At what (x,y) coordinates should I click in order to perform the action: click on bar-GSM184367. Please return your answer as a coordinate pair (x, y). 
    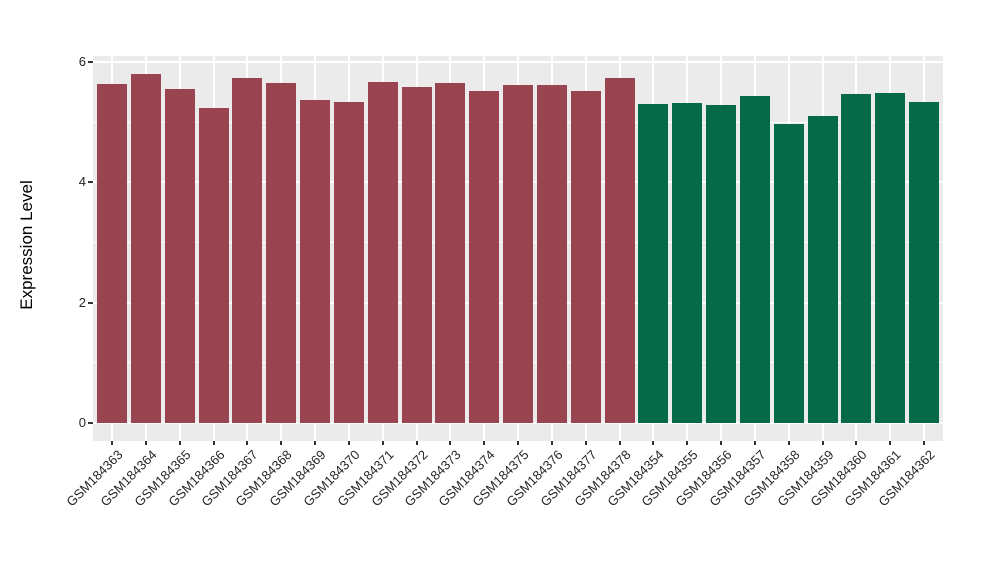
    Looking at the image, I should click on (247, 250).